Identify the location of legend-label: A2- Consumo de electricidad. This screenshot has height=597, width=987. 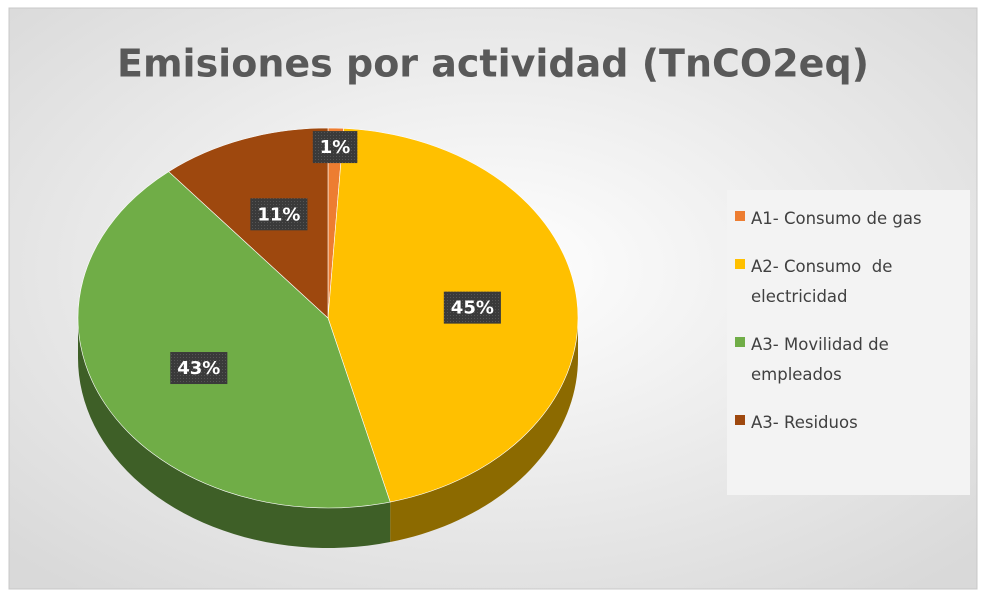
(824, 281).